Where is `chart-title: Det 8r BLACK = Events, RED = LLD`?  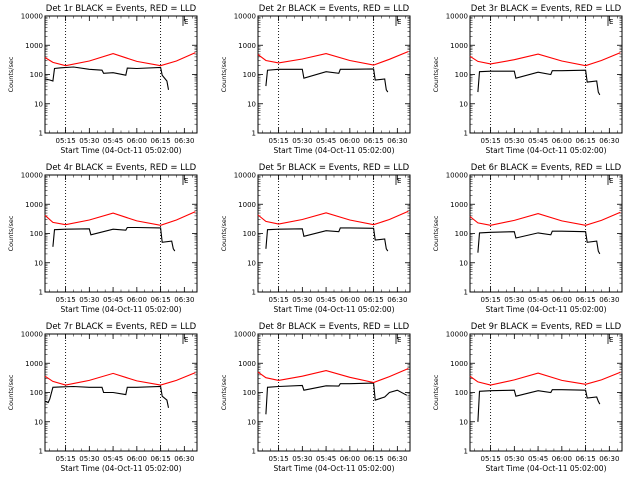
chart-title: Det 8r BLACK = Events, RED = LLD is located at coordinates (334, 327).